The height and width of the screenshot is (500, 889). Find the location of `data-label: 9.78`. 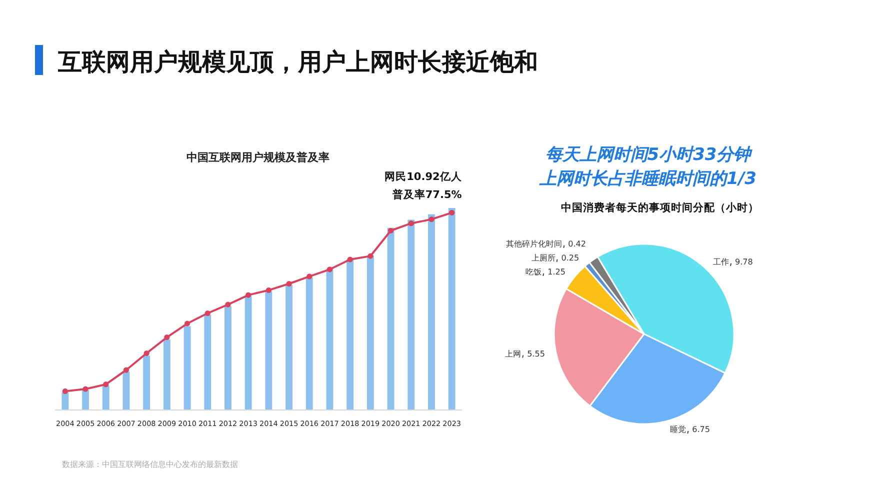

data-label: 9.78 is located at coordinates (744, 262).